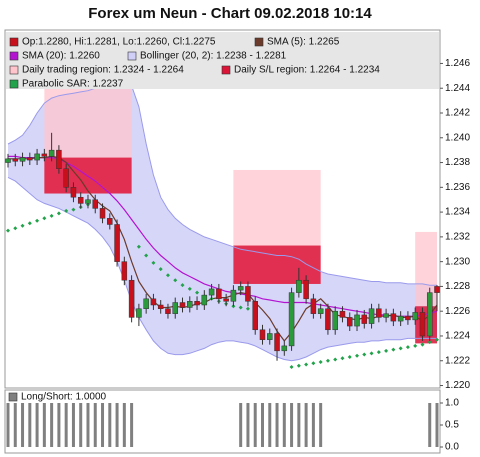 This screenshot has width=480, height=457. Describe the element at coordinates (61, 56) in the screenshot. I see `legend-label: SMA (20): 1.2260` at that location.